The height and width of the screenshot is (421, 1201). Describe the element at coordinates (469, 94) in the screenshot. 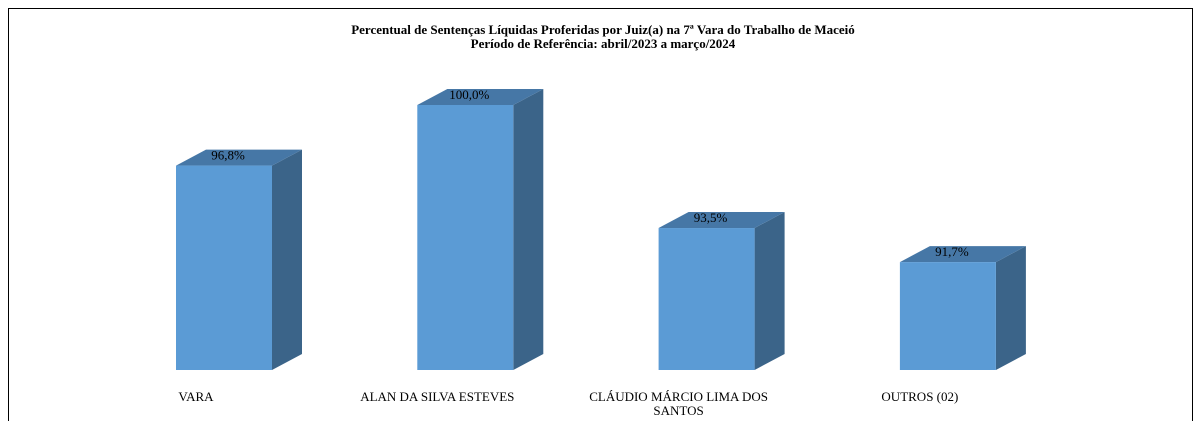

I see `data-label: 100,0%` at that location.